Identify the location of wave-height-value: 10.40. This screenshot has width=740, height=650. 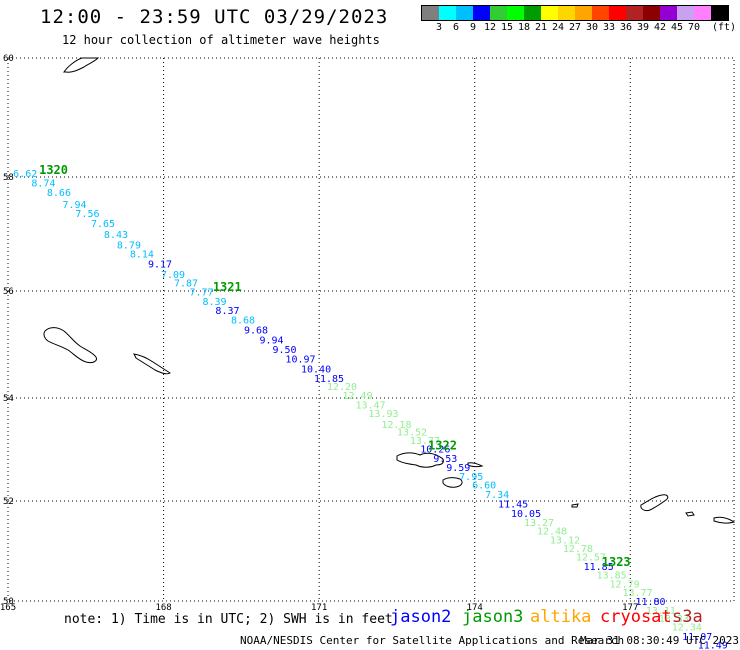
(316, 369).